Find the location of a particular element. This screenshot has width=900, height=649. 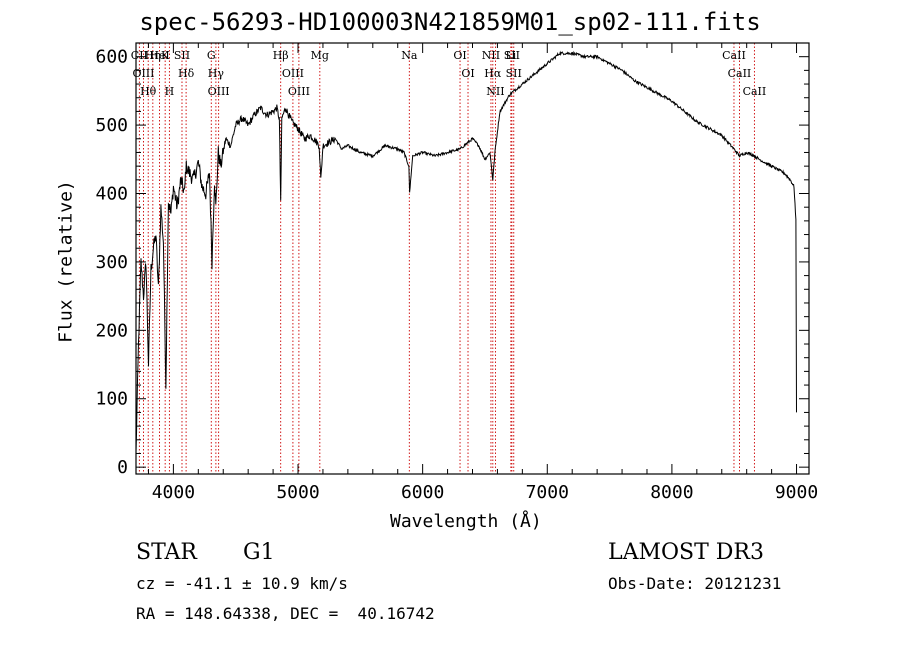

line-label: HeI is located at coordinates (159, 55).